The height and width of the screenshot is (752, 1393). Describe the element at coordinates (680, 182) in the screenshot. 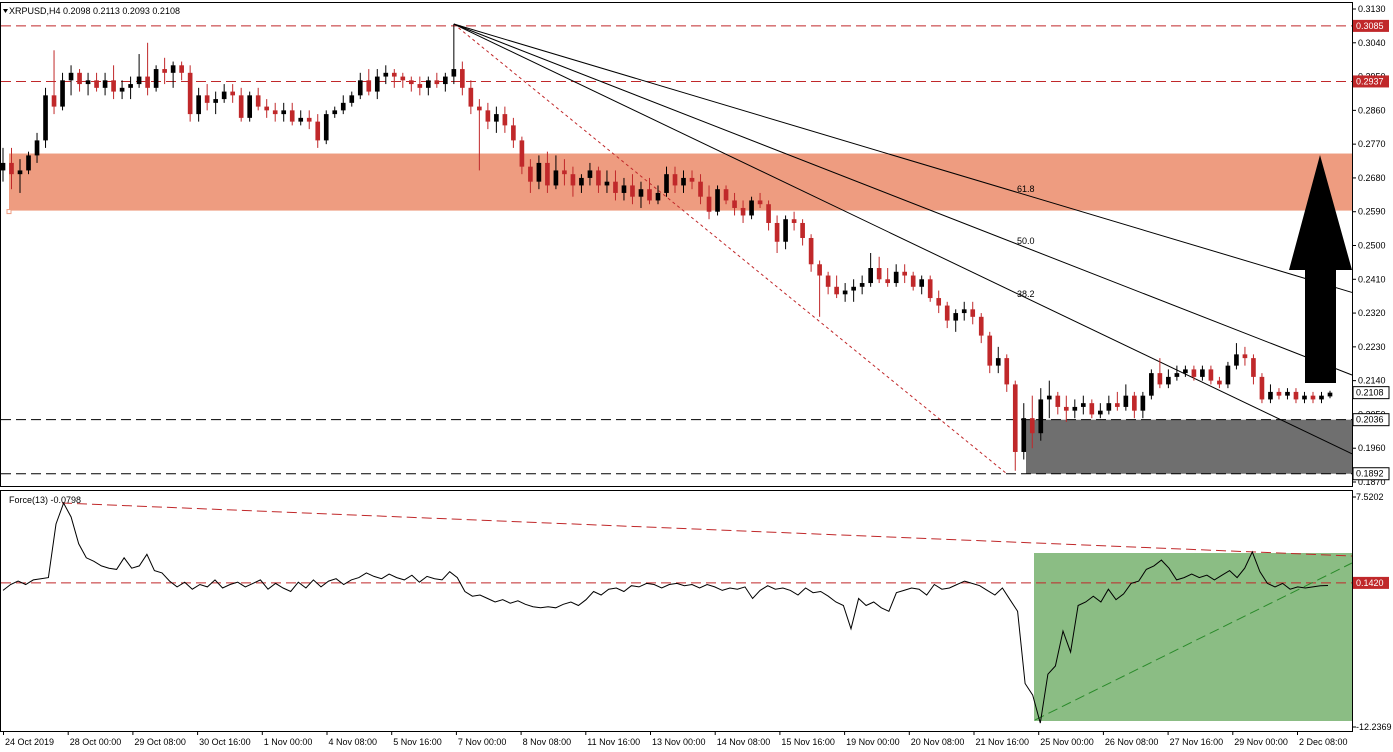

I see `resistance-zone` at that location.